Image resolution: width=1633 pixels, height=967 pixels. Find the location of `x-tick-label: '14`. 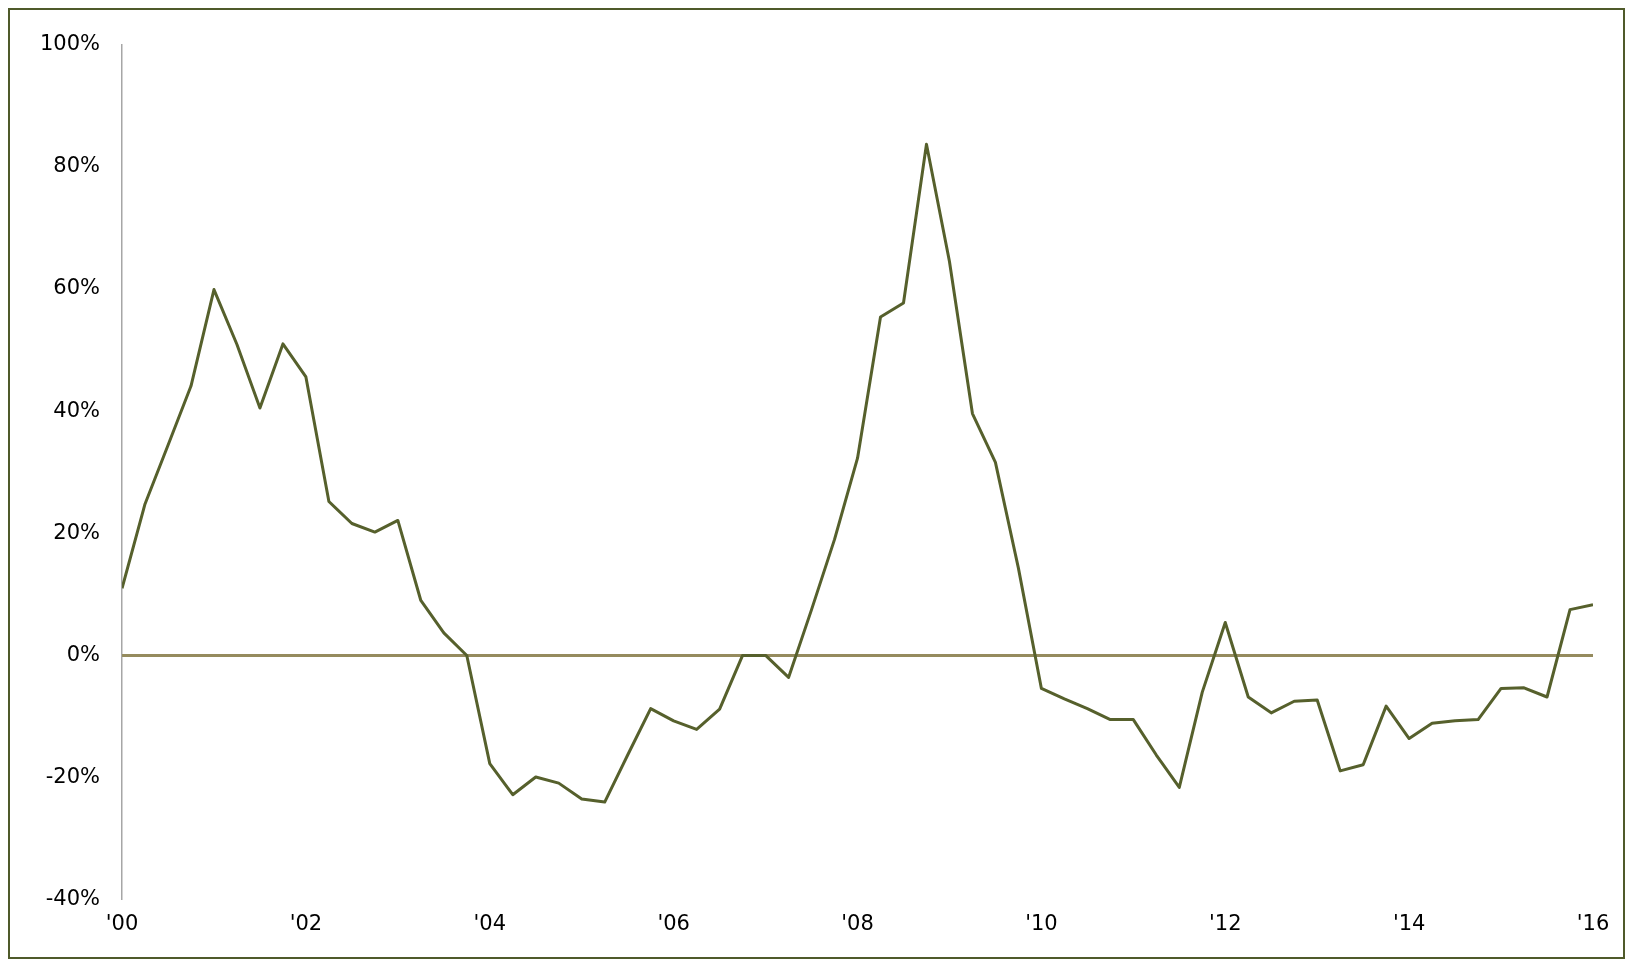

x-tick-label: '14 is located at coordinates (1409, 922).